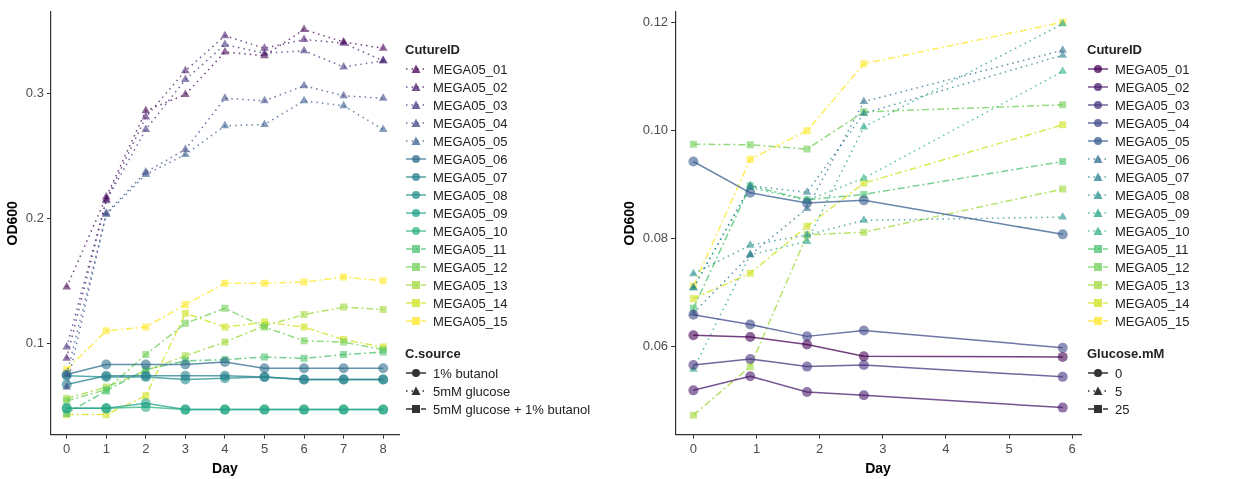  I want to click on x-tick-label: 5, so click(264, 448).